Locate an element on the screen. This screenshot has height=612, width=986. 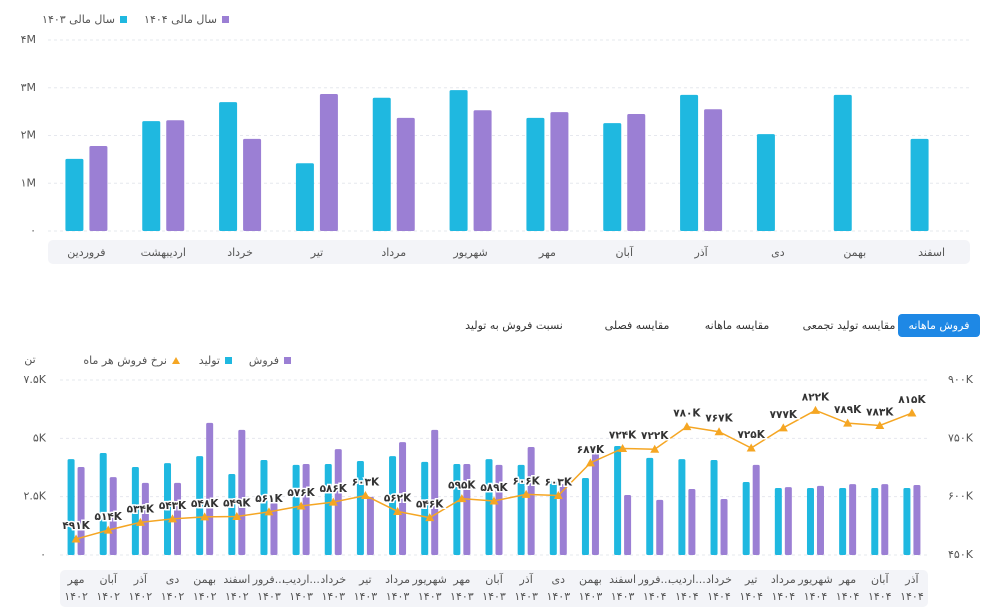
legend-label: سال مالی ۱۴۰۳ is located at coordinates (78, 19).